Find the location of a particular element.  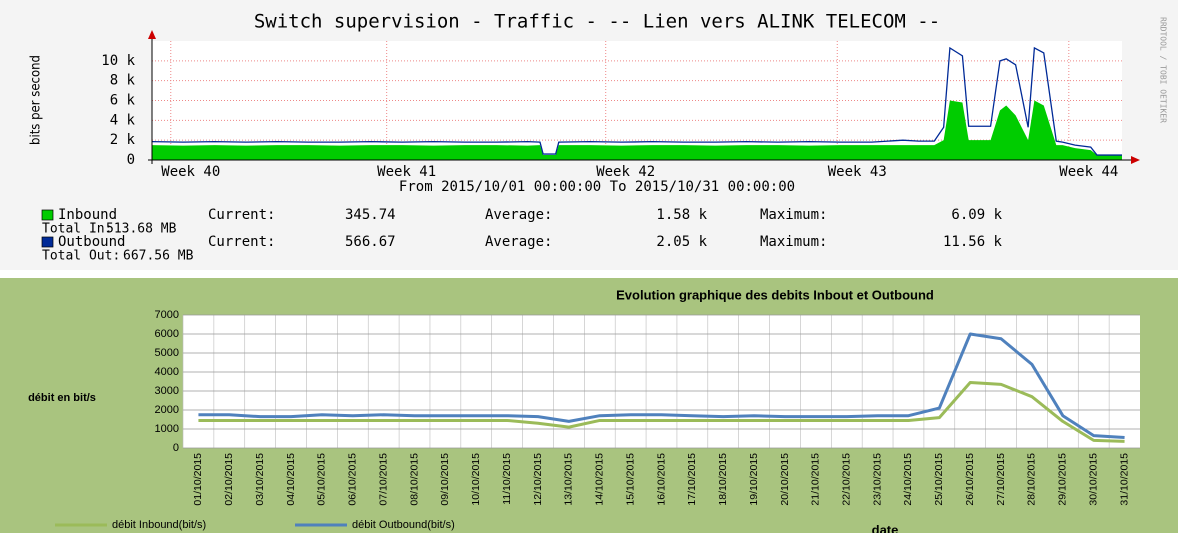

stat-label: Total In: is located at coordinates (77, 229).